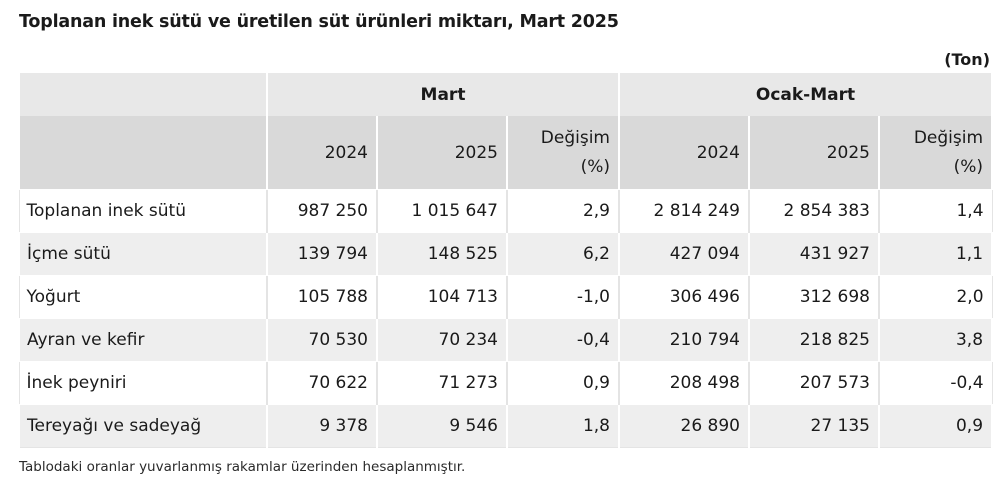  I want to click on cell-mart-2024: 70 622, so click(322, 383).